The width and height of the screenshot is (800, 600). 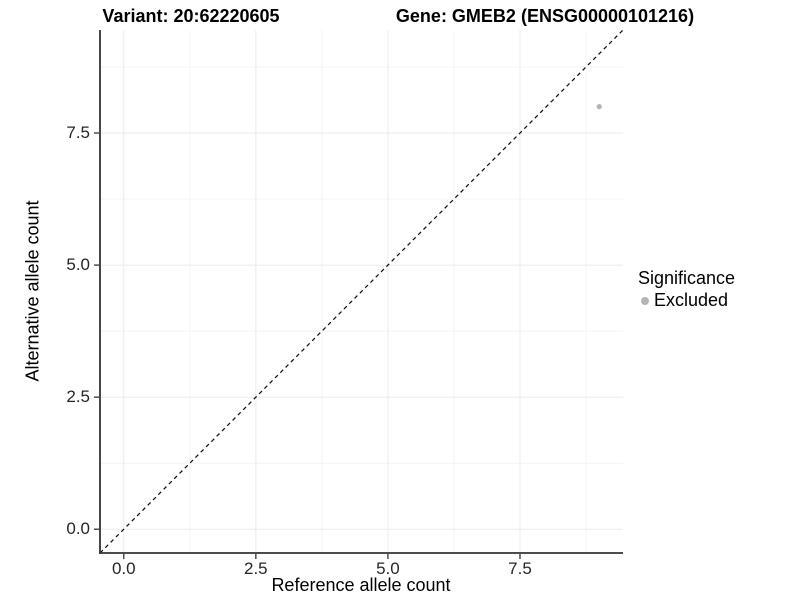 What do you see at coordinates (123, 568) in the screenshot?
I see `x-tick-label: 0.0` at bounding box center [123, 568].